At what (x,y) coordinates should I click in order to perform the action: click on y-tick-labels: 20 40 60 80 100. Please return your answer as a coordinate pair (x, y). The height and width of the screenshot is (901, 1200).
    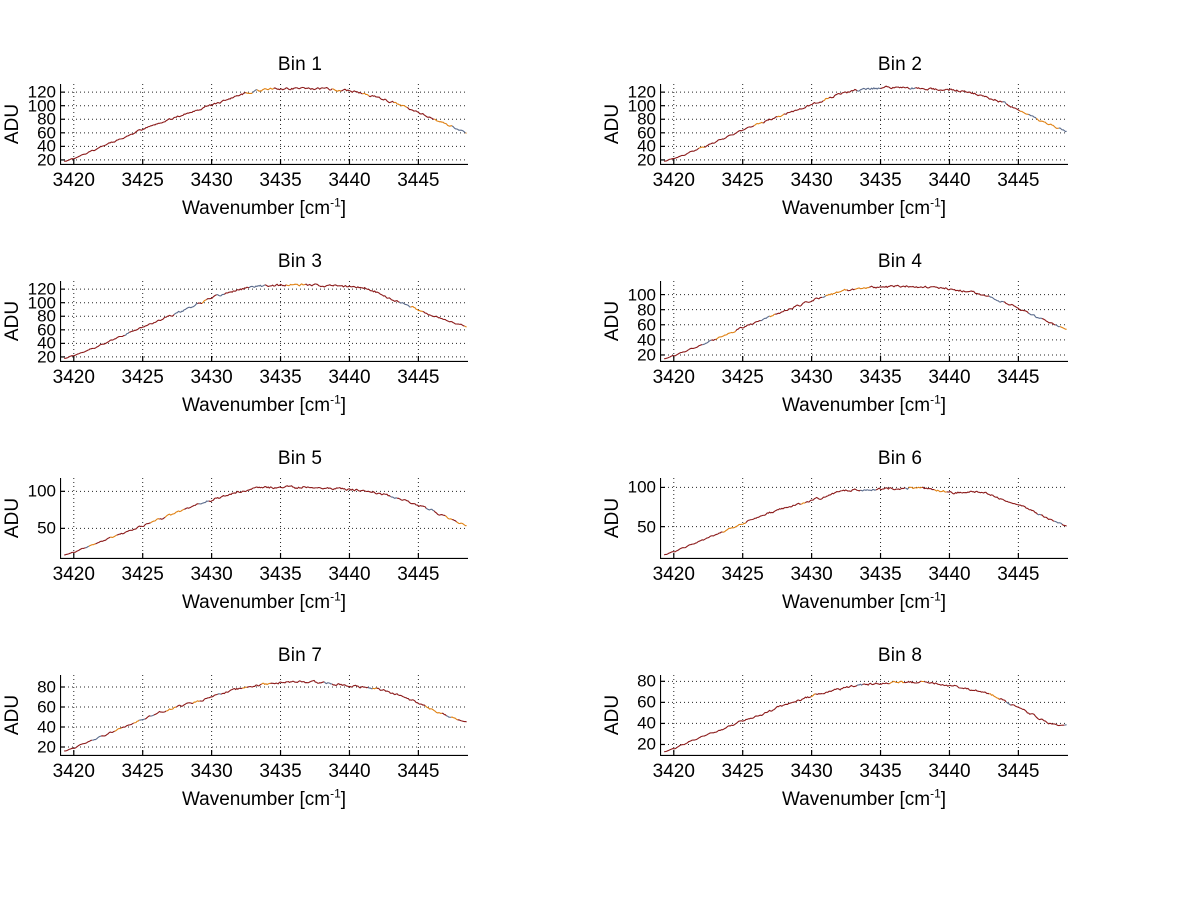
    Looking at the image, I should click on (630, 322).